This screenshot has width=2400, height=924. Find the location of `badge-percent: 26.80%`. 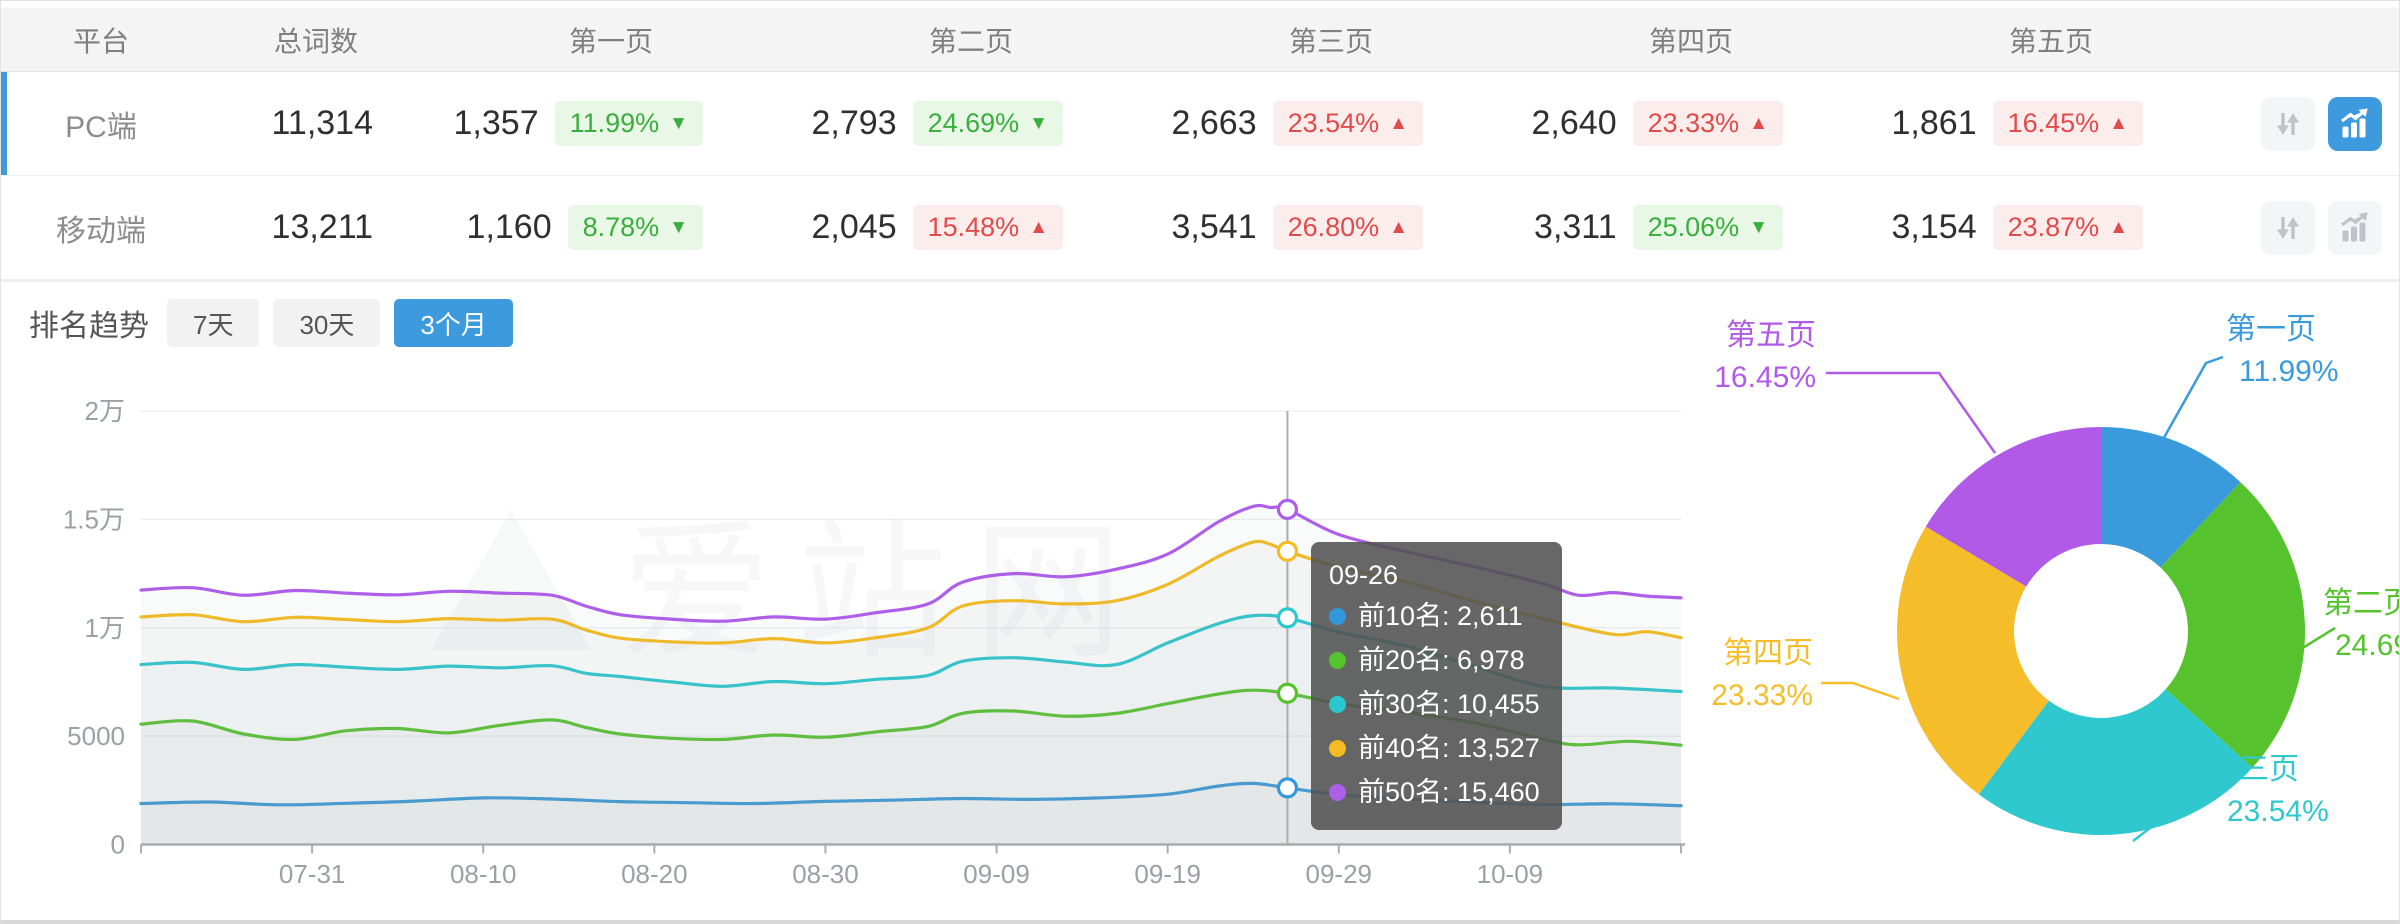

badge-percent: 26.80% is located at coordinates (1333, 227).